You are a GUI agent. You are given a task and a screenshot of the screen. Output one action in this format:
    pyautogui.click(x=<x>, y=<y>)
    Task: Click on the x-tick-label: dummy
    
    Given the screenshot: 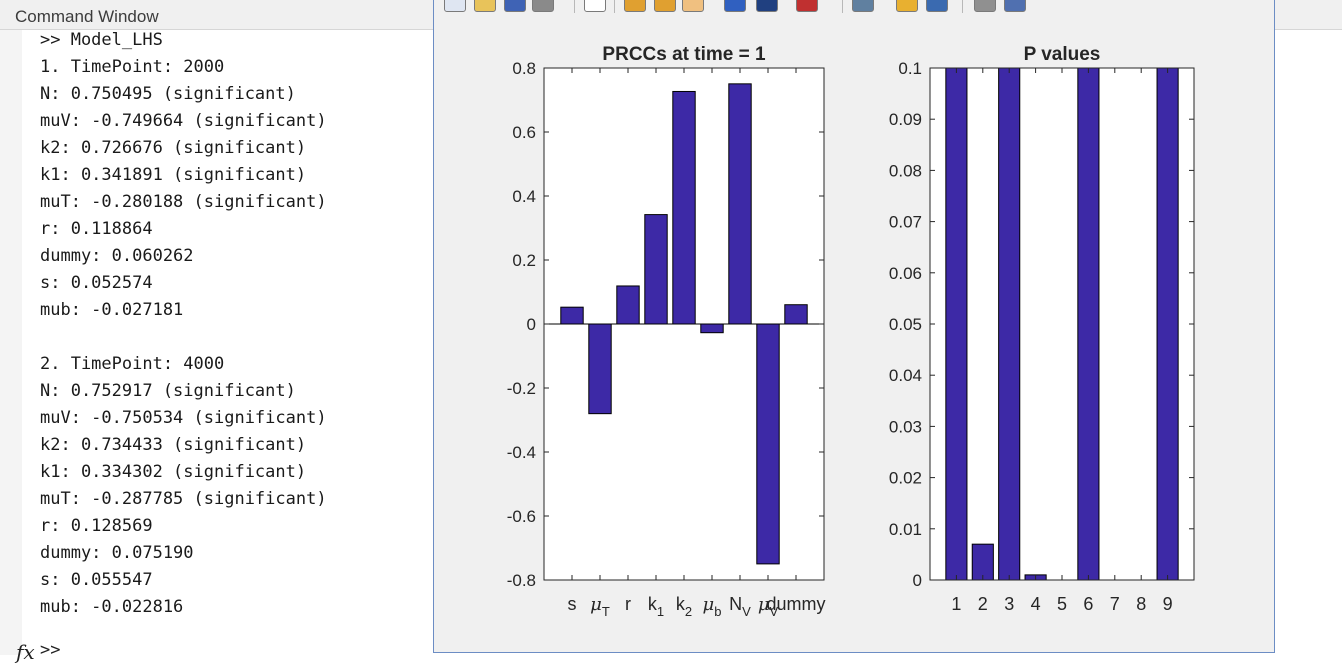 What is the action you would take?
    pyautogui.click(x=795, y=604)
    